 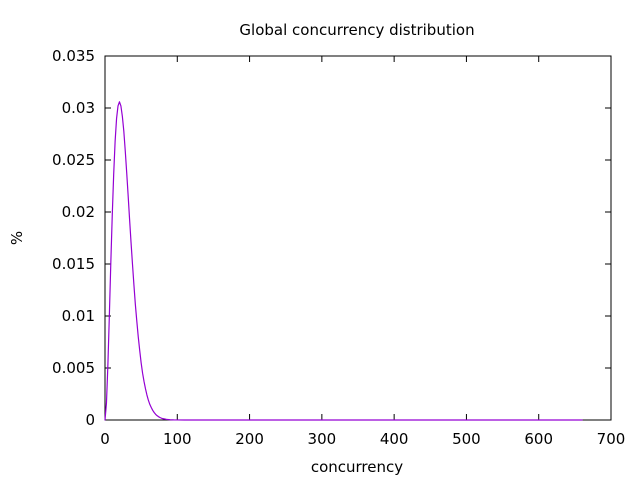 I want to click on x-tick-label: 100, so click(x=177, y=439).